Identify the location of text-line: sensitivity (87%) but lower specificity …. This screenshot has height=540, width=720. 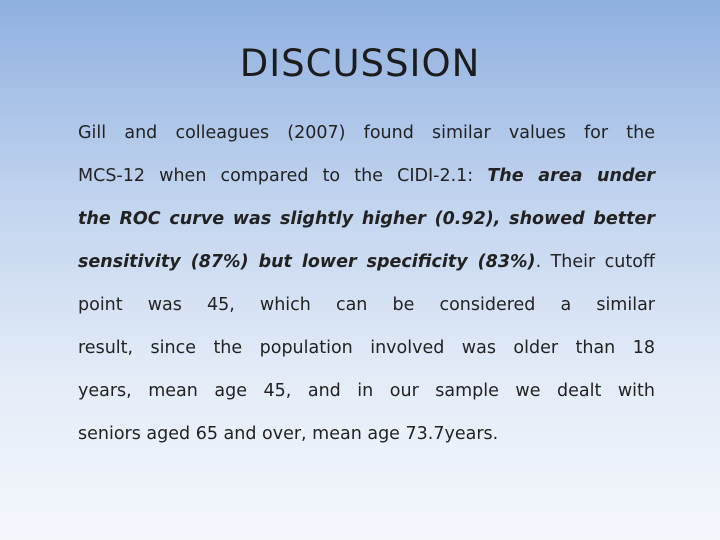
(366, 268).